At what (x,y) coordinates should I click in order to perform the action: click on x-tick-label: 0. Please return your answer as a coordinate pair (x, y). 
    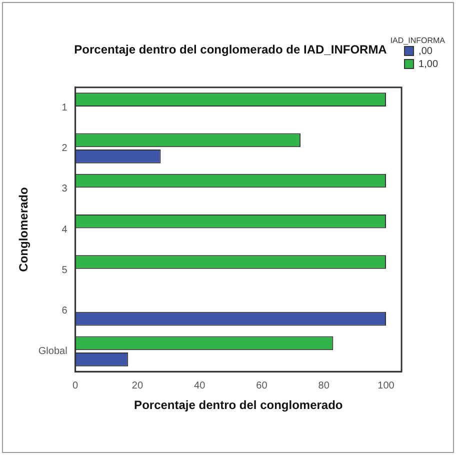
    Looking at the image, I should click on (75, 386).